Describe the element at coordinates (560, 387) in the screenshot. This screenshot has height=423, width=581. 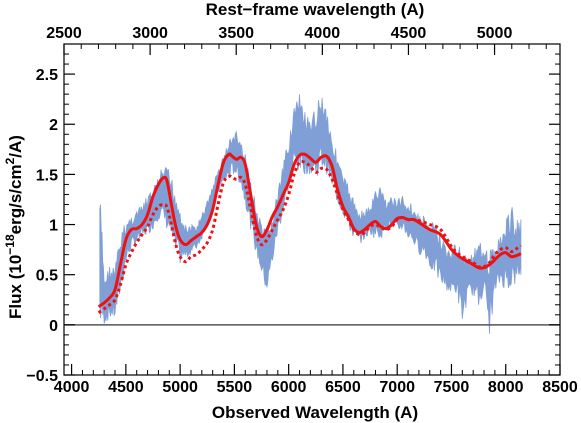
I see `x-tick-label: 8500` at that location.